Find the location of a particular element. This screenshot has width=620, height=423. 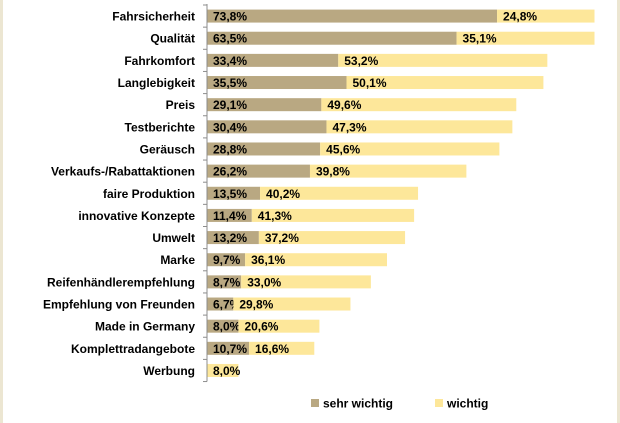

data-label: 8,7% is located at coordinates (227, 282).